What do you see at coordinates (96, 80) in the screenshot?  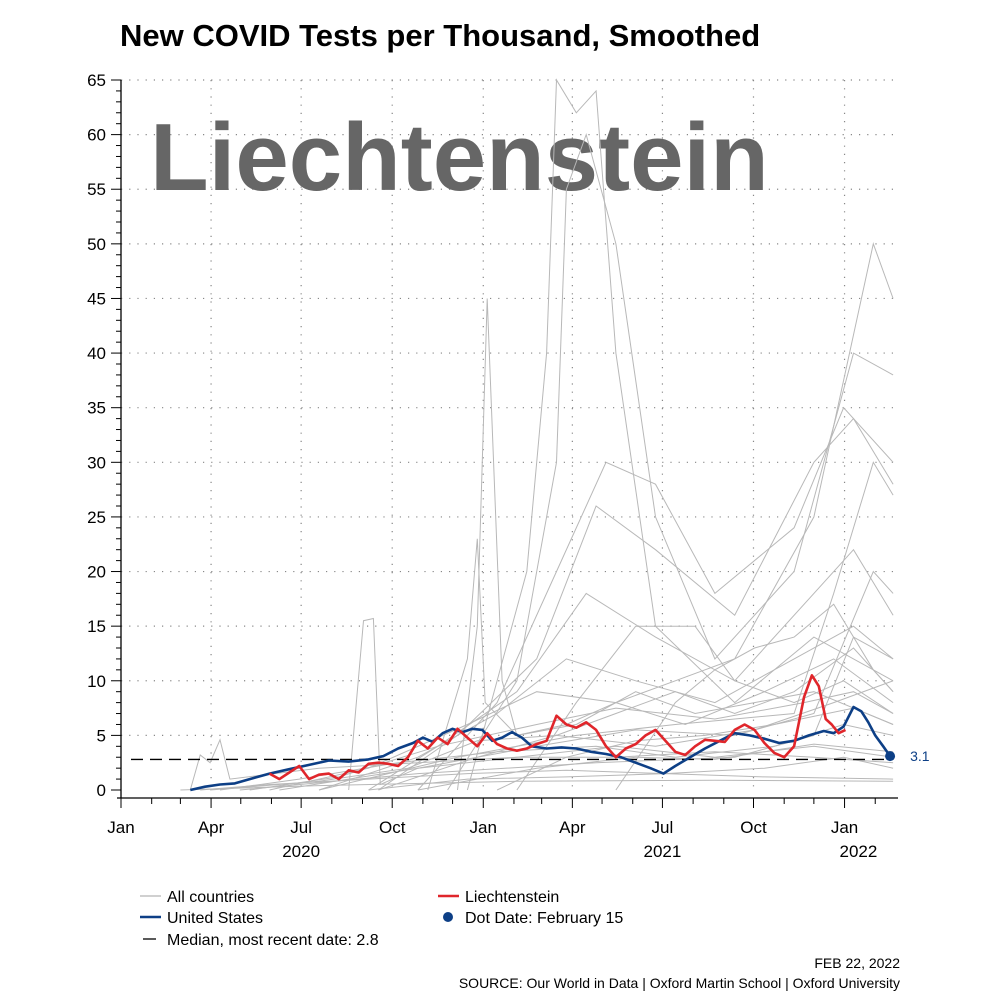 I see `y-tick-label: 65` at bounding box center [96, 80].